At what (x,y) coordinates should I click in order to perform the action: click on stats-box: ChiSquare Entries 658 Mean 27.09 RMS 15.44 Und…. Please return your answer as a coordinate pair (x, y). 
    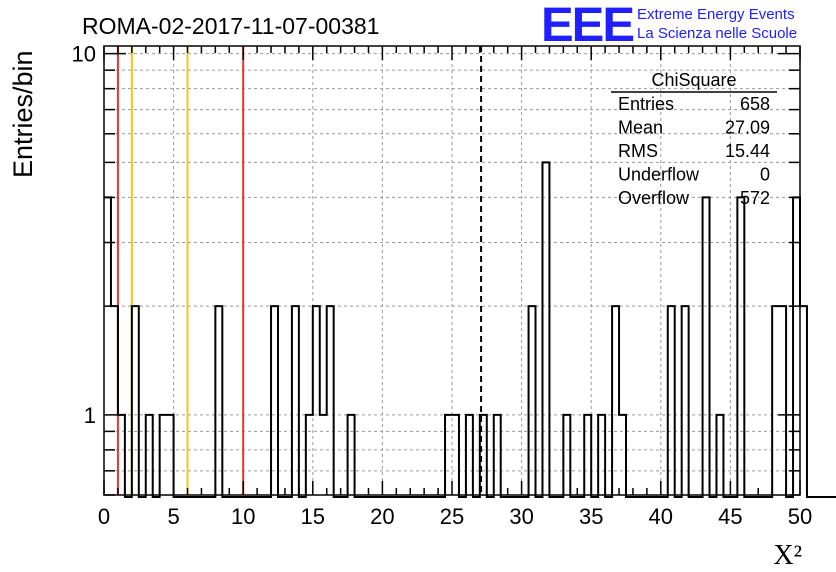
    Looking at the image, I should click on (694, 139).